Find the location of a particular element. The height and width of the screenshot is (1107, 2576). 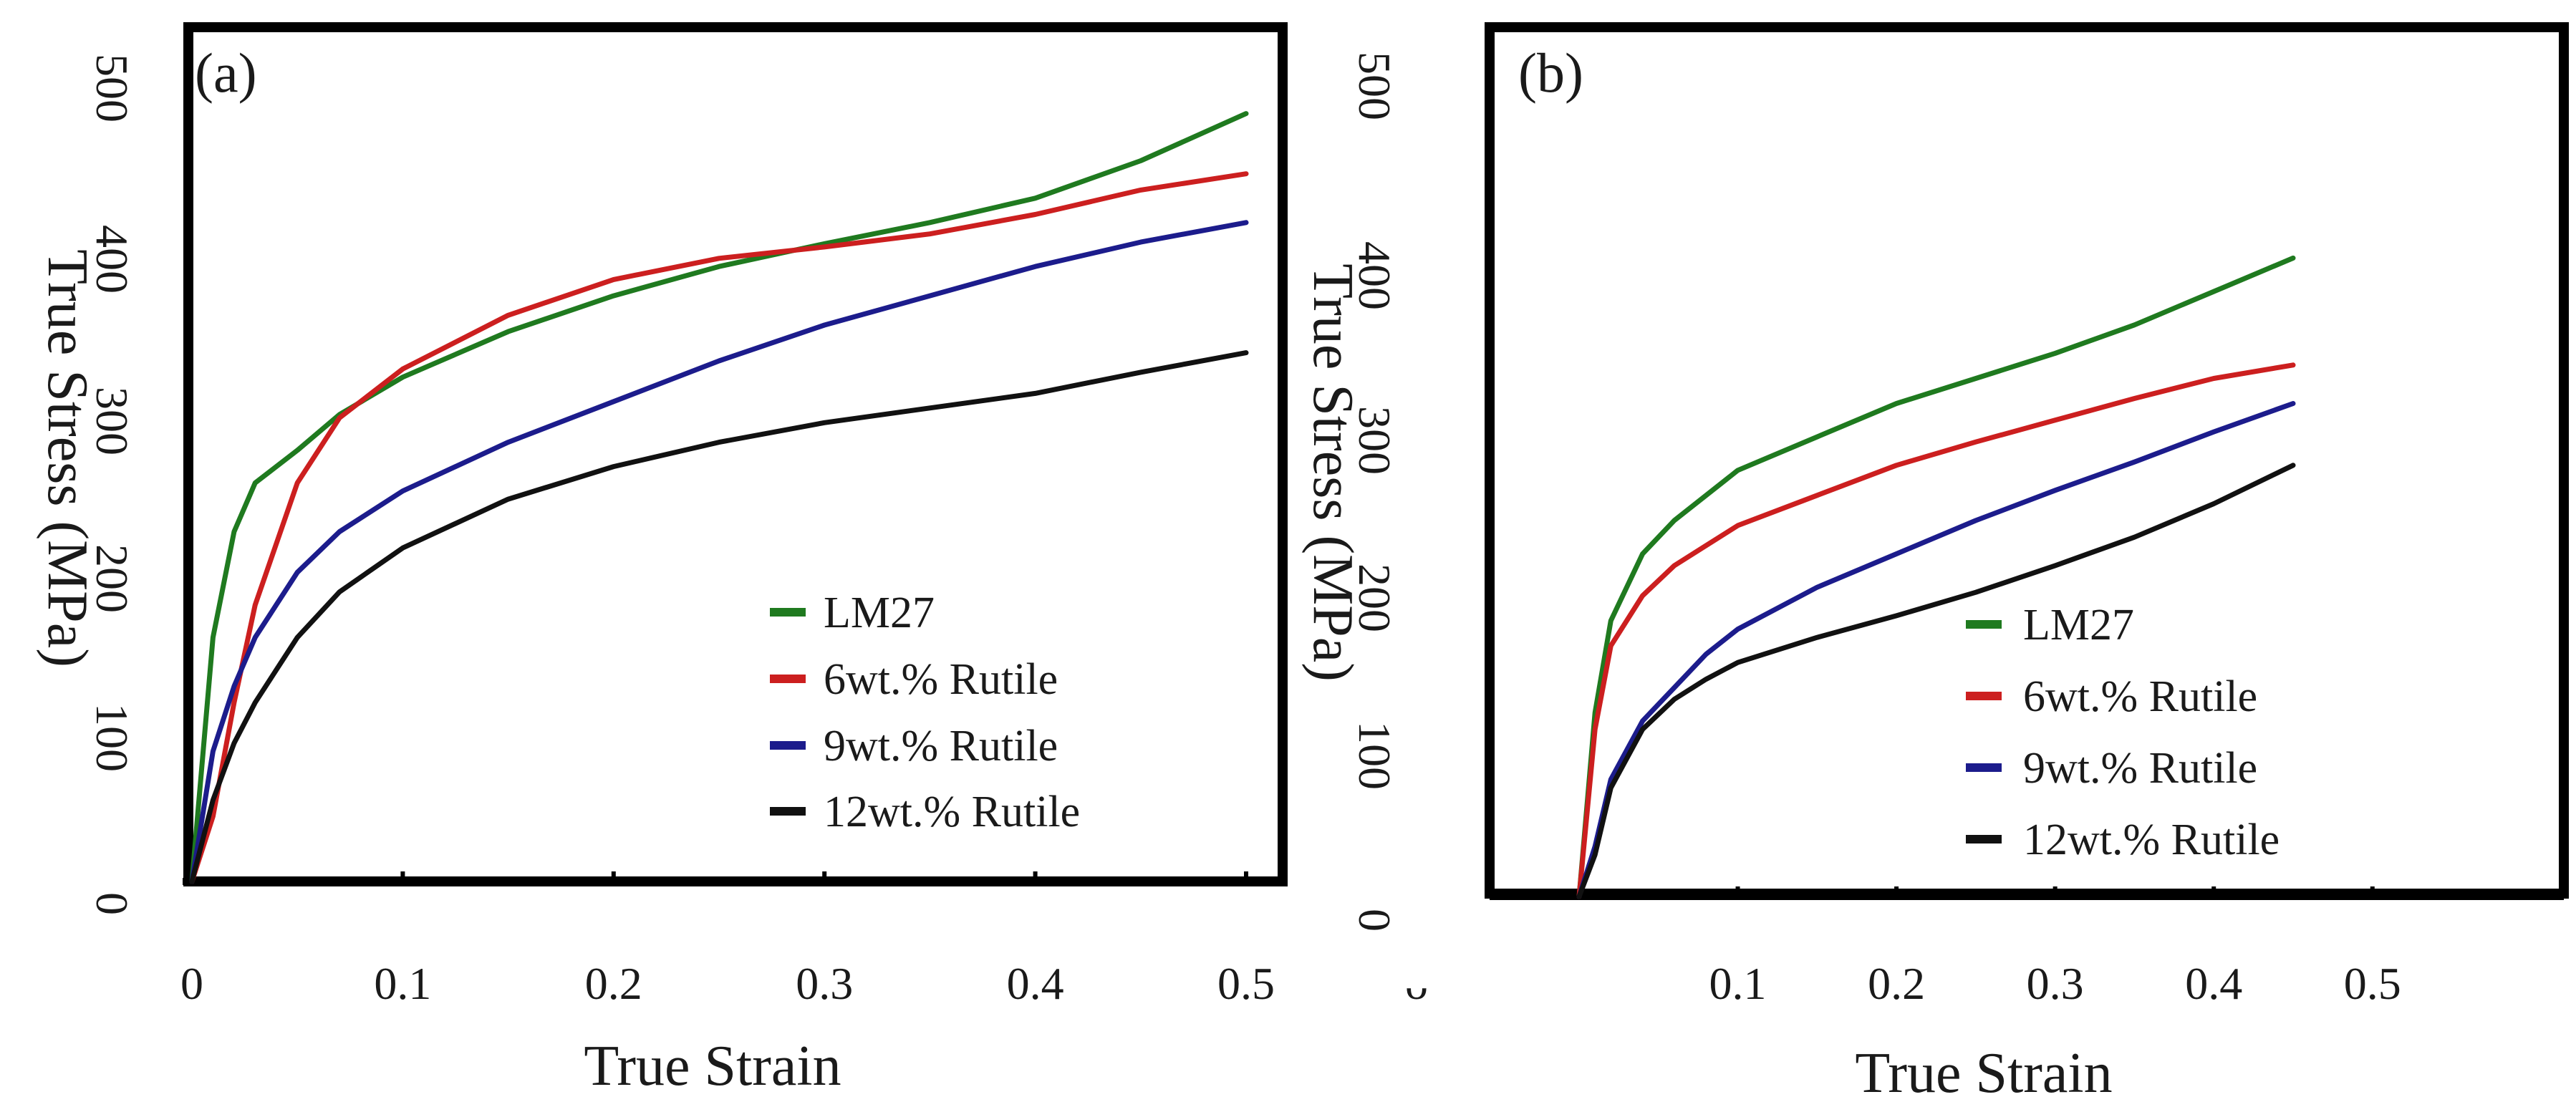

panel-b-y-axis-title: True Stress (MPa) is located at coordinates (1332, 473).